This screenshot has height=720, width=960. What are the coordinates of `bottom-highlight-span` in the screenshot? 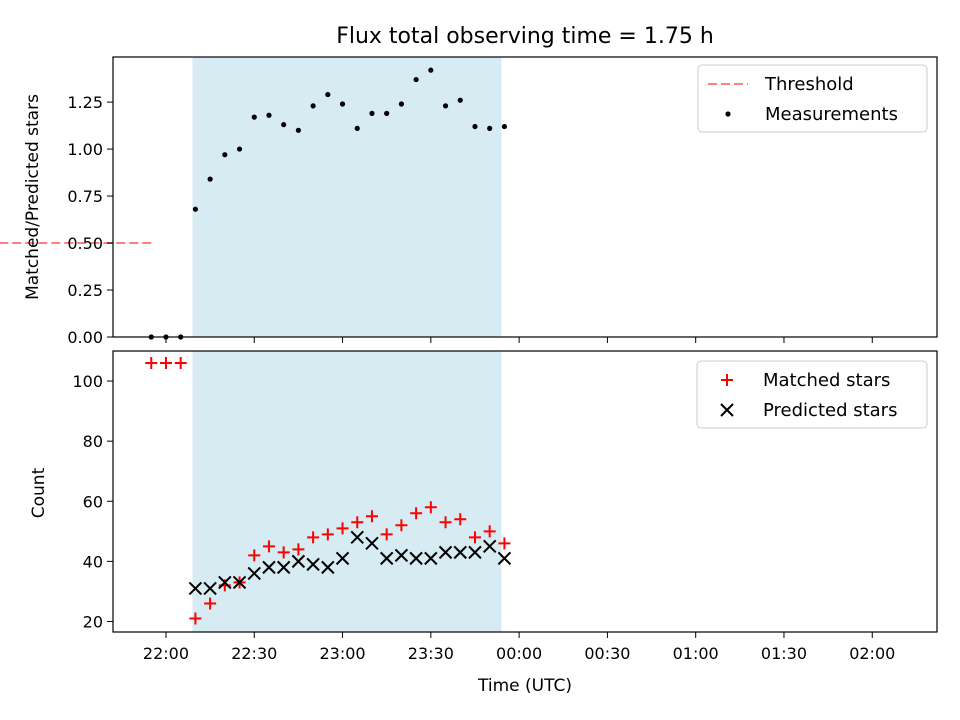 It's located at (347, 491).